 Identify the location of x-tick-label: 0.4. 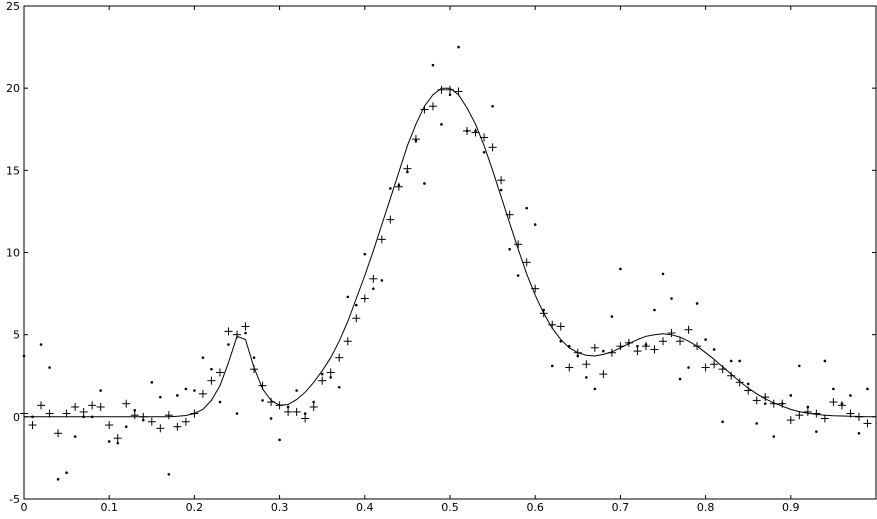
(365, 507).